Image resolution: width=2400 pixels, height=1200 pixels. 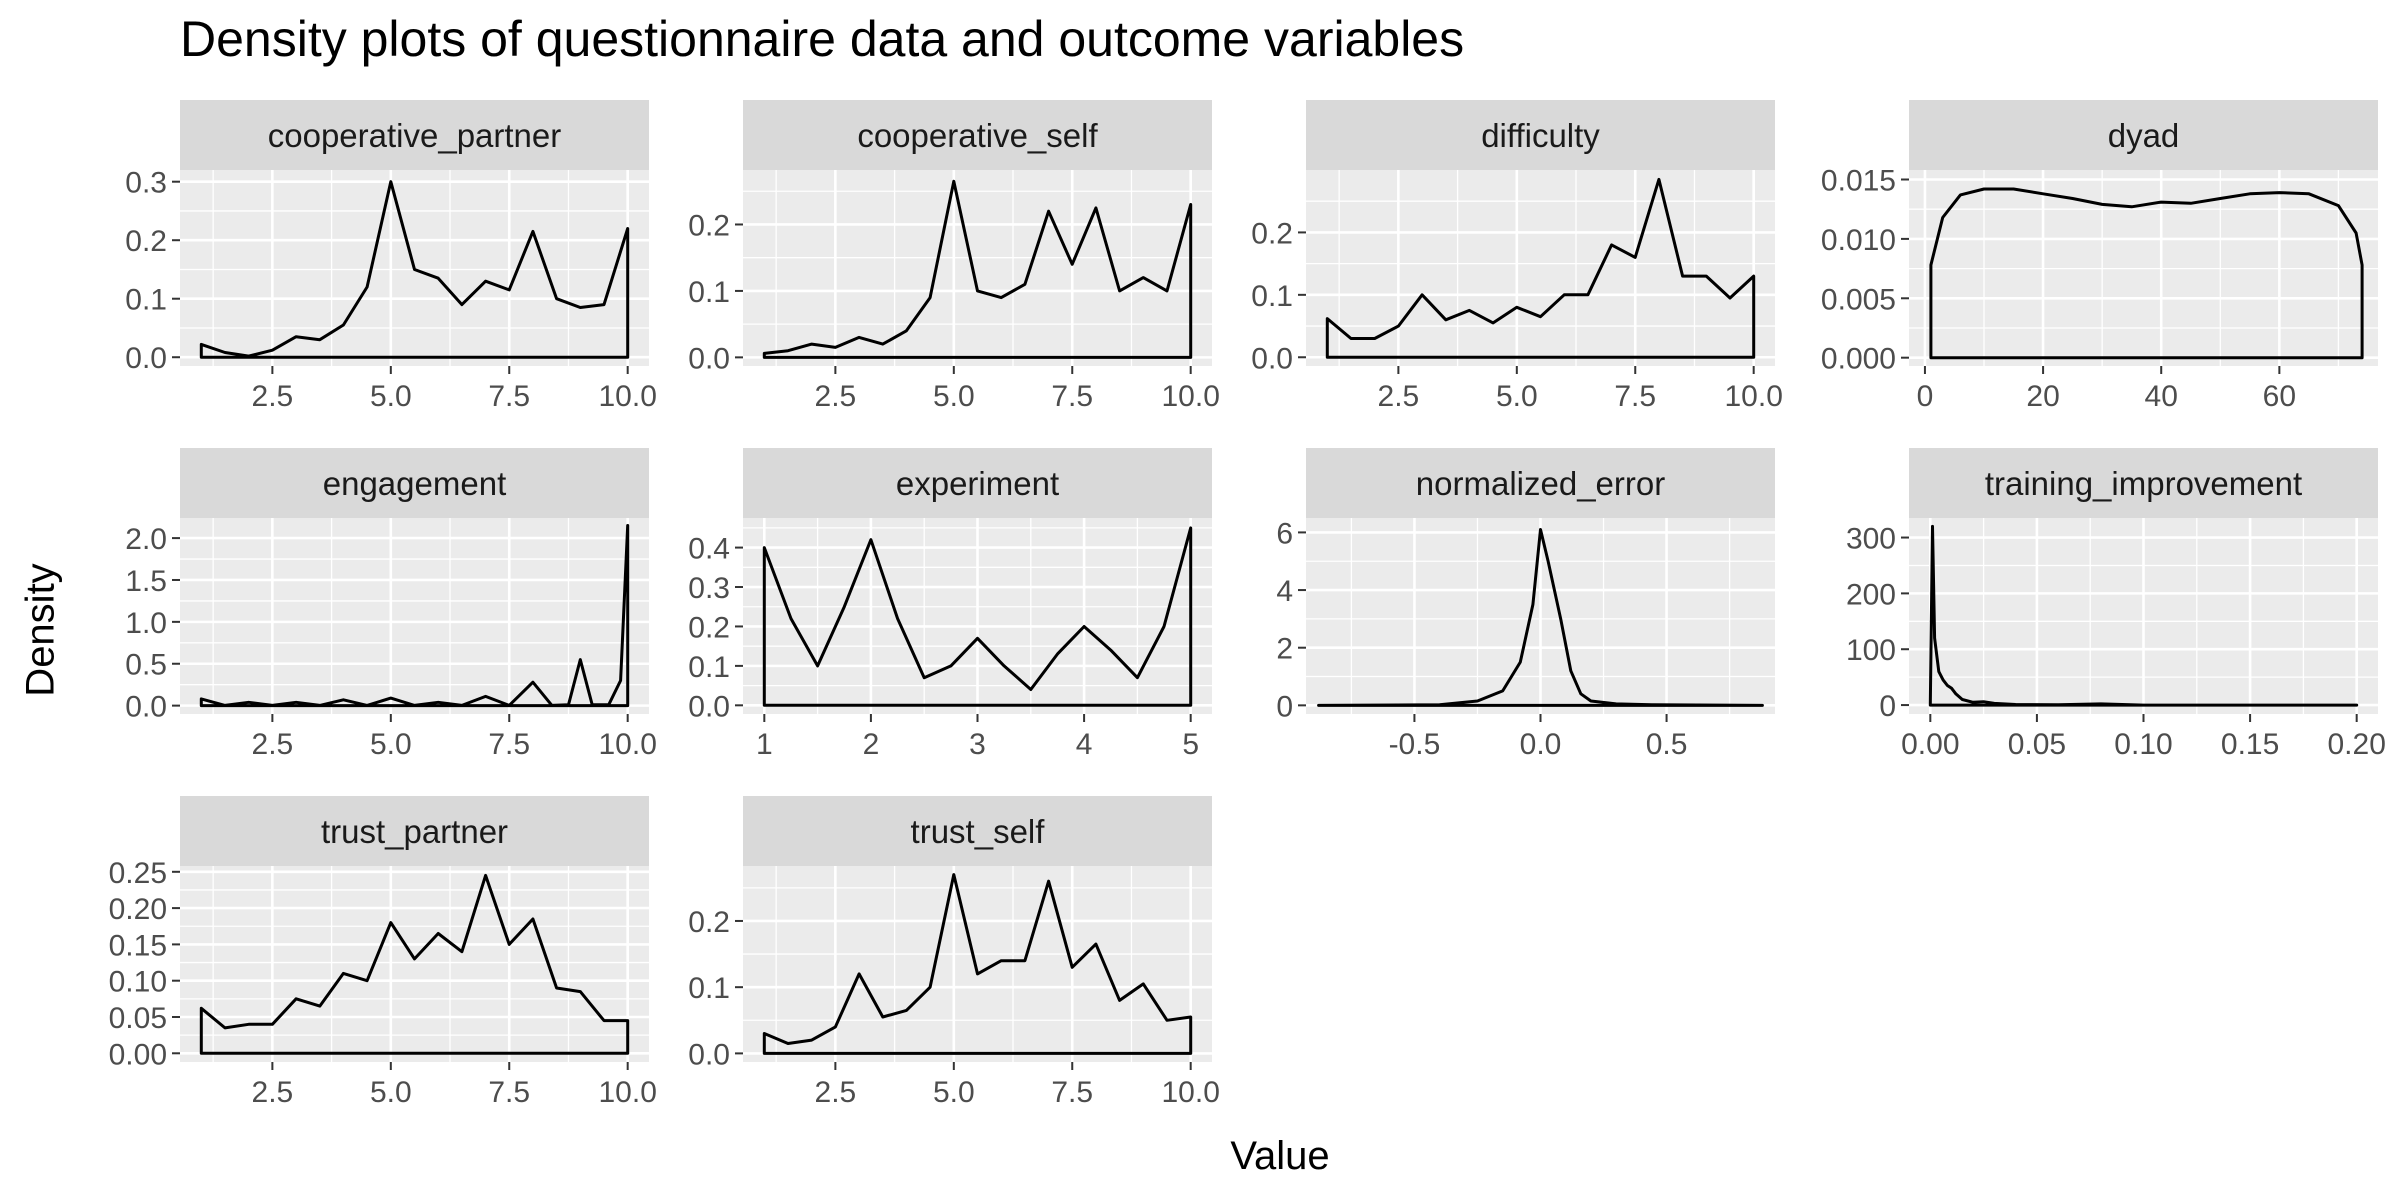 I want to click on facet-engagement: engagement 0.0 0.5 1.0 1.5 2.0 2.5 5.0 7.5 10.0, so click(x=391, y=604).